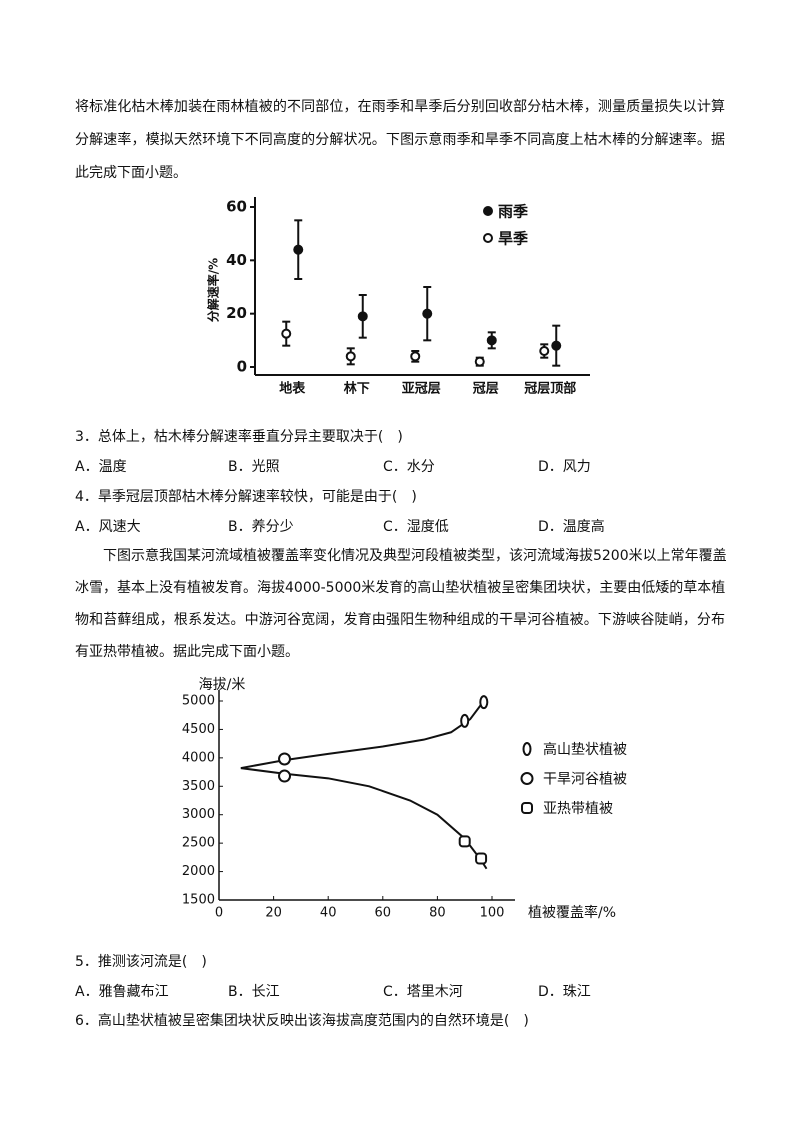 The width and height of the screenshot is (800, 1132). What do you see at coordinates (213, 290) in the screenshot?
I see `y-axis-title: 分解速率/%` at bounding box center [213, 290].